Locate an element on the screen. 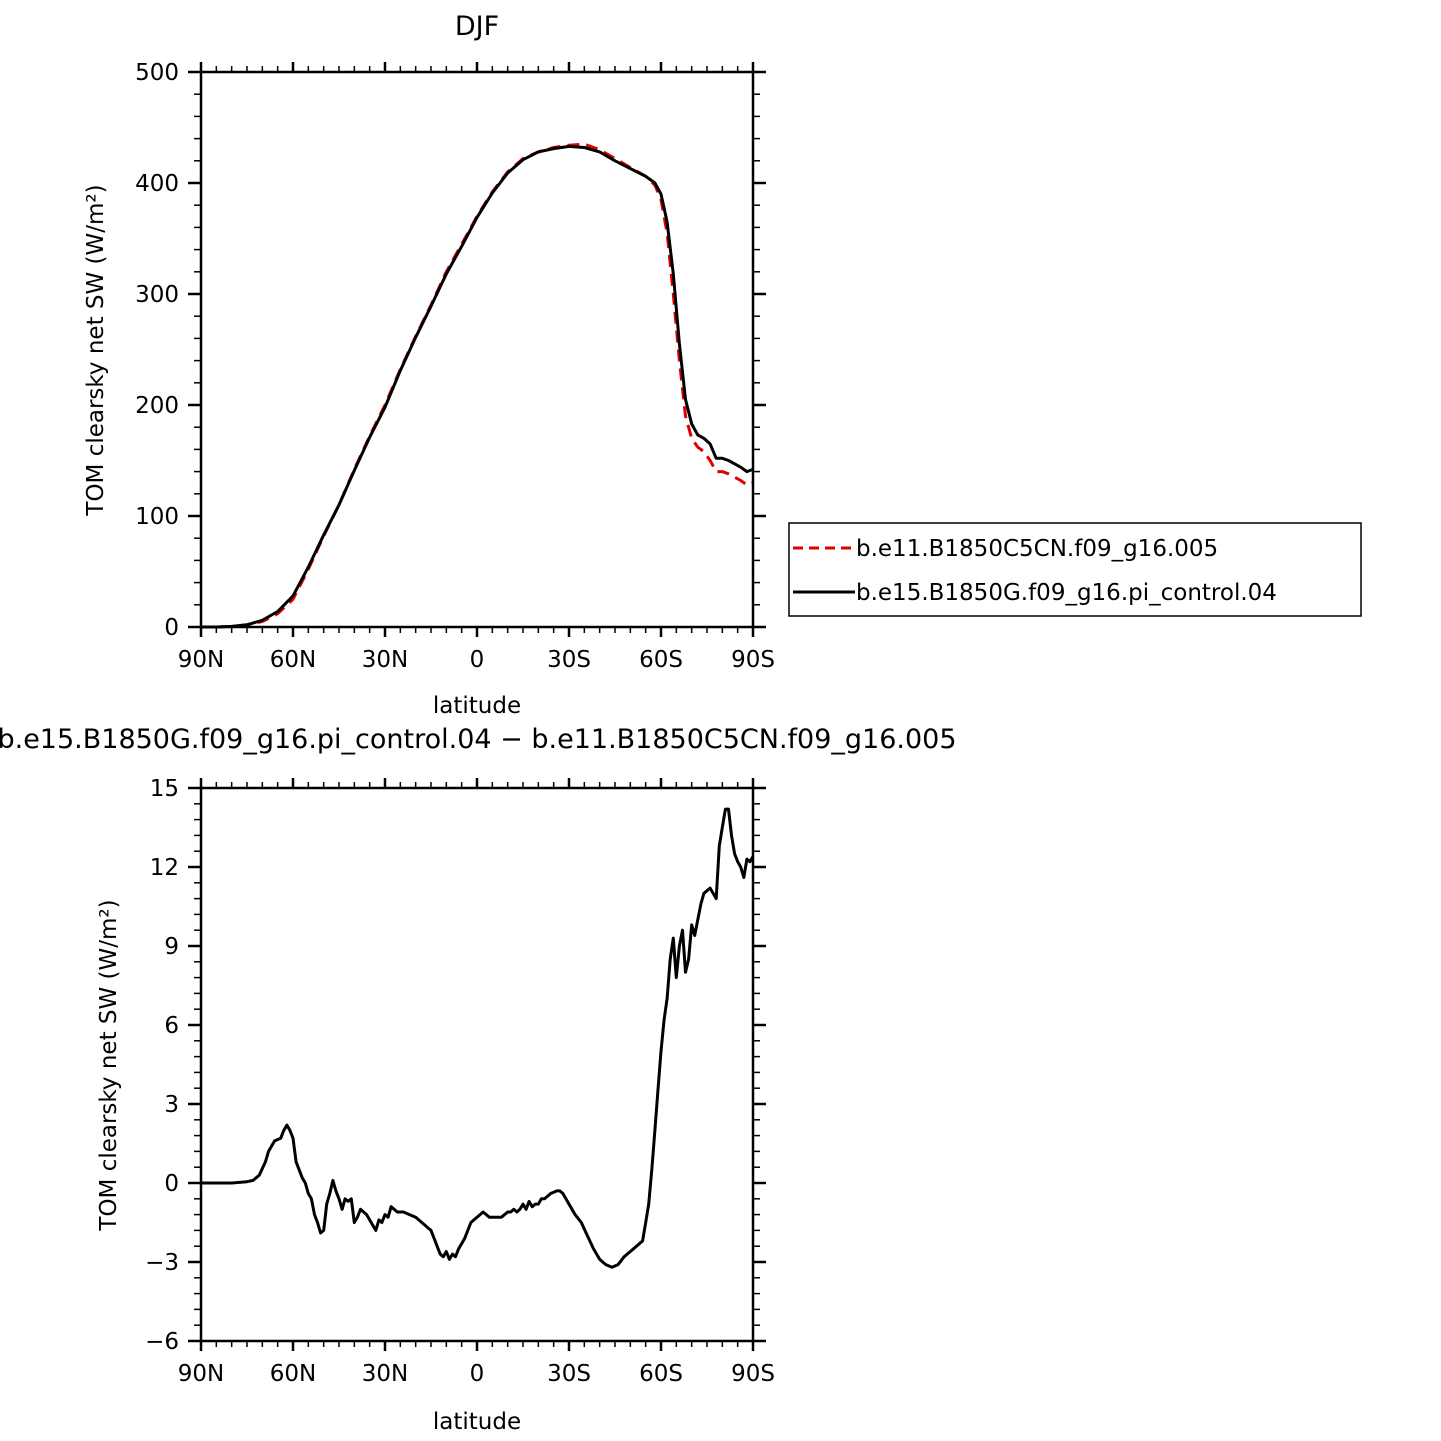 Image resolution: width=1441 pixels, height=1441 pixels. legend-frame is located at coordinates (1075, 569).